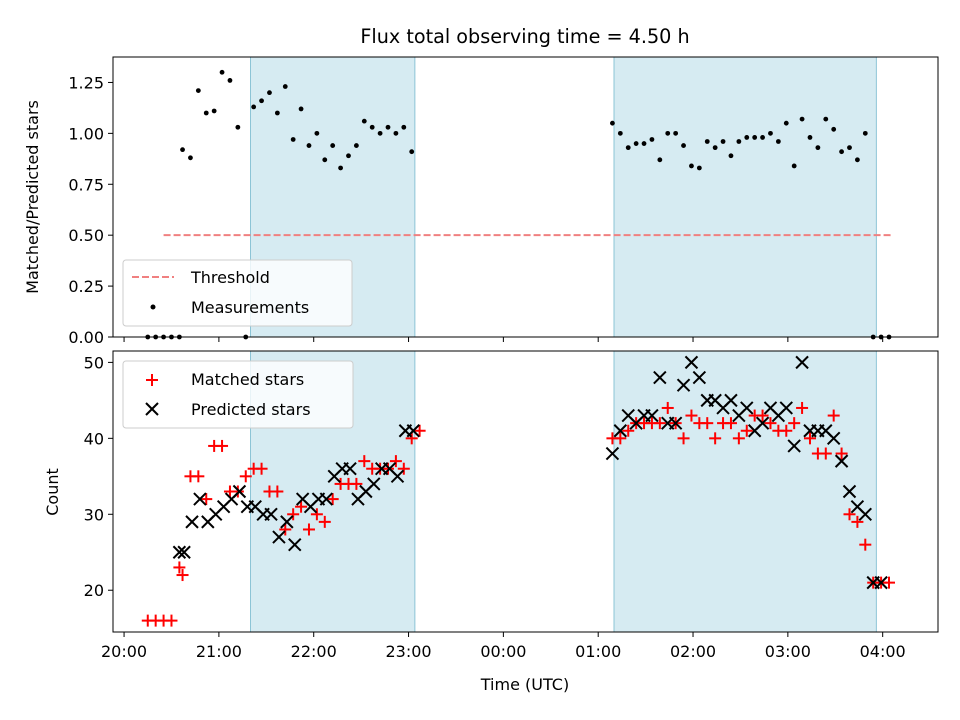 The width and height of the screenshot is (960, 720). What do you see at coordinates (86, 133) in the screenshot?
I see `top-y-tick-label: 1.00` at bounding box center [86, 133].